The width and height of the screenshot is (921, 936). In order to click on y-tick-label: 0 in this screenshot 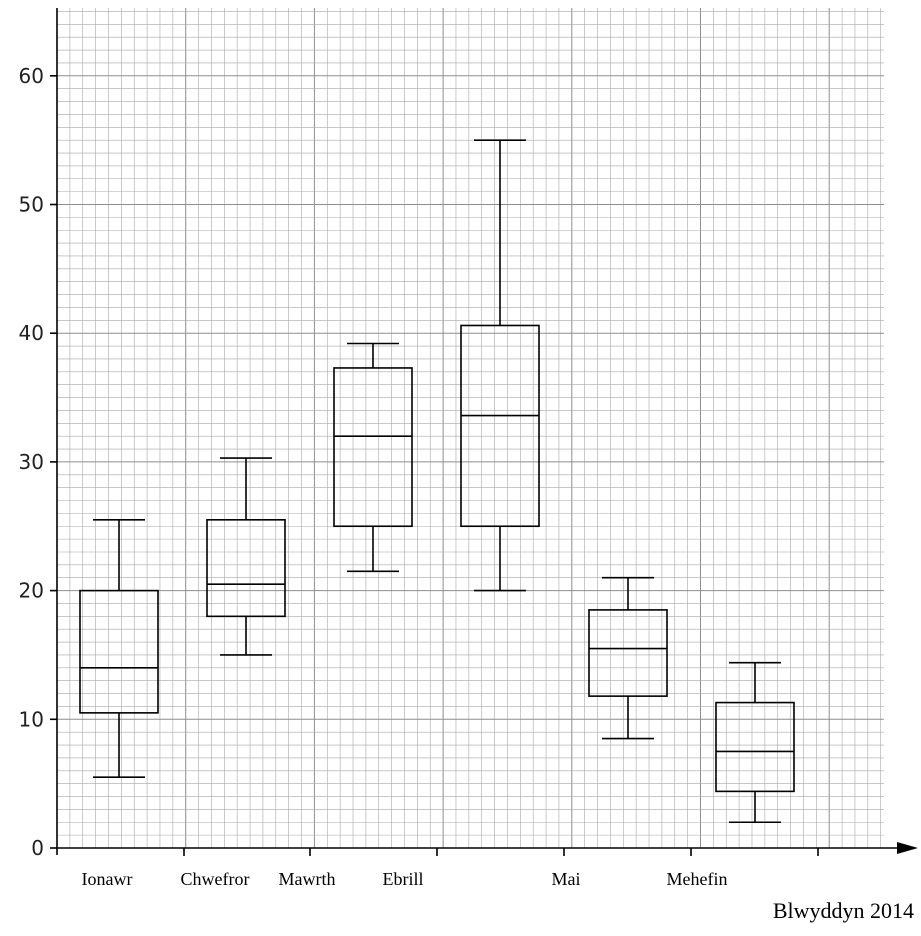, I will do `click(37, 848)`.